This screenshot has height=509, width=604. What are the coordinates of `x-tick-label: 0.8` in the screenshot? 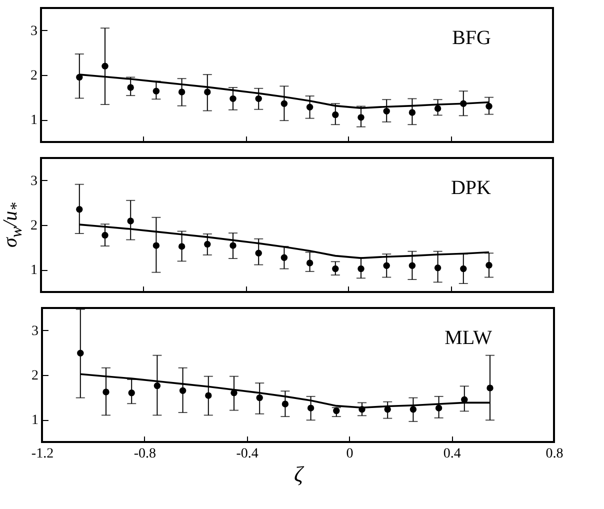 It's located at (555, 454).